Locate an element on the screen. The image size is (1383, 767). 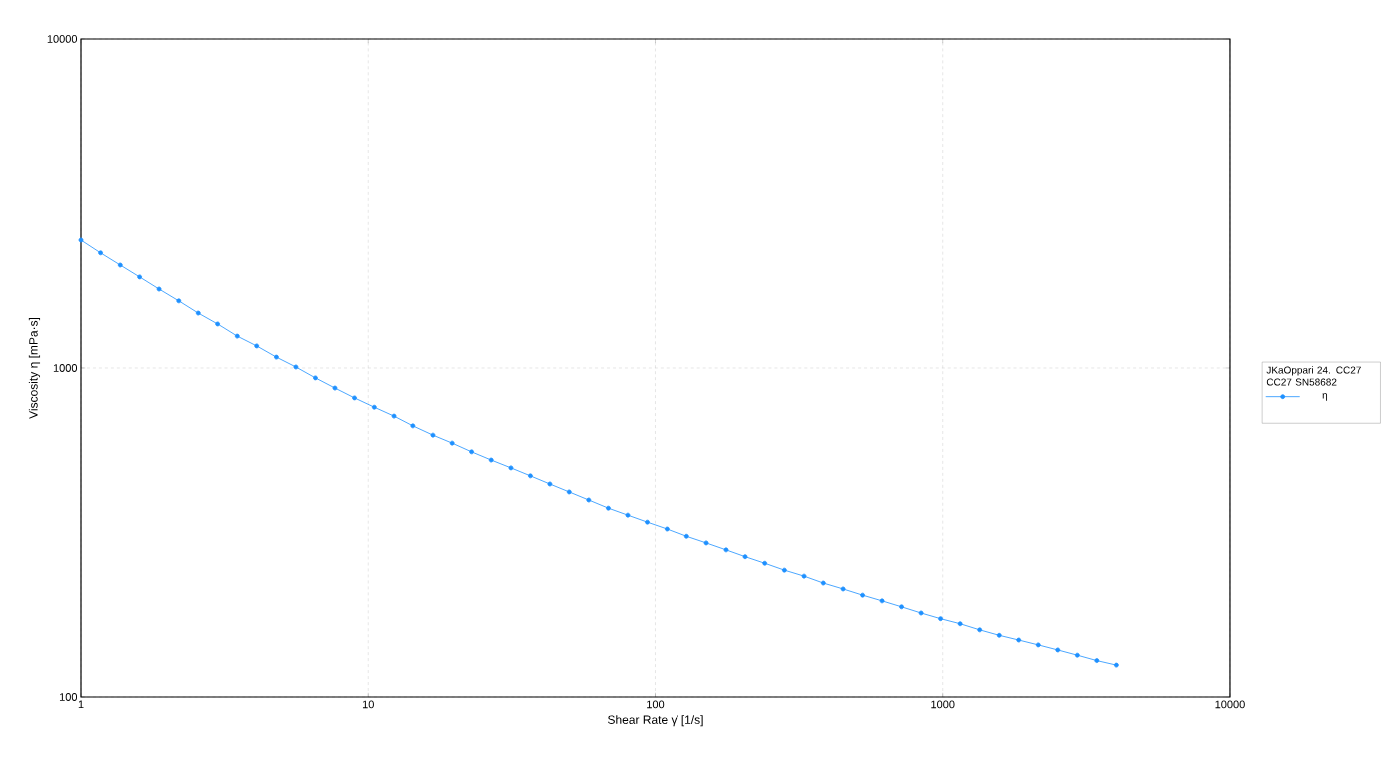
x-tick-label: 1 is located at coordinates (81, 704).